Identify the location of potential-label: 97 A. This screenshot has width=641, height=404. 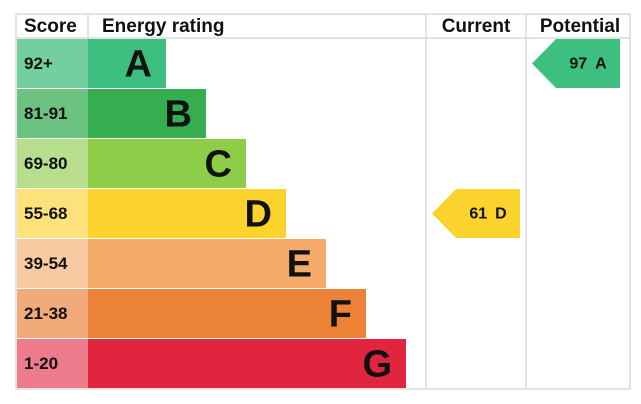
(588, 64).